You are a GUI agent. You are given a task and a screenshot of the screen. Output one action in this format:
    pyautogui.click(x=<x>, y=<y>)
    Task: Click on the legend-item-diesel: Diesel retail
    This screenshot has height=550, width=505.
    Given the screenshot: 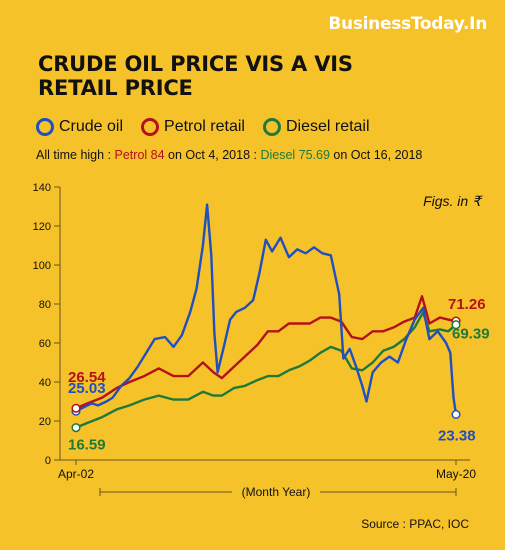 What is the action you would take?
    pyautogui.click(x=316, y=127)
    